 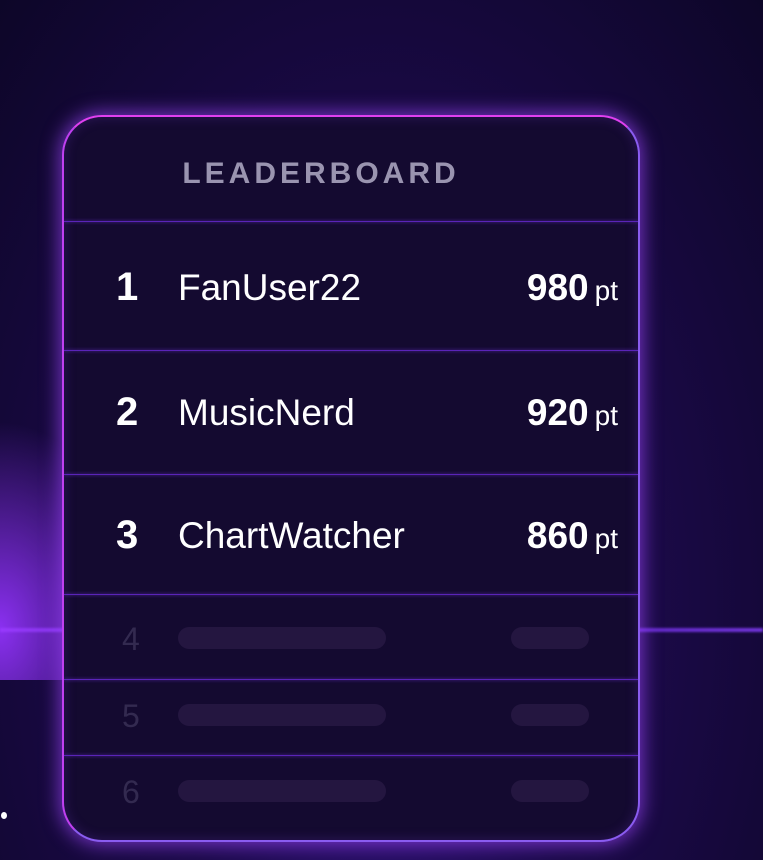 I want to click on score-value: 980, so click(x=557, y=287).